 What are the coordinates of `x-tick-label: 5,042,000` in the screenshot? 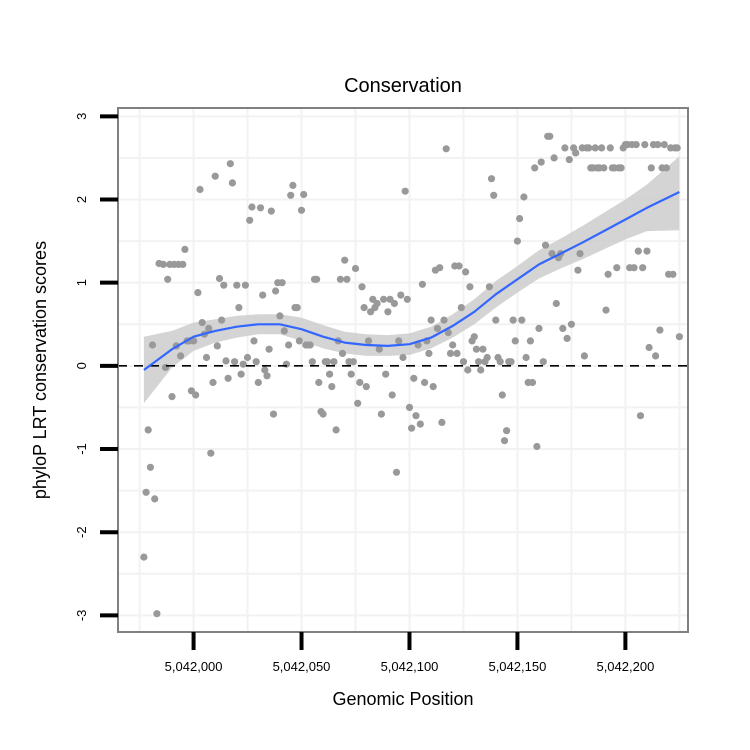 It's located at (194, 666).